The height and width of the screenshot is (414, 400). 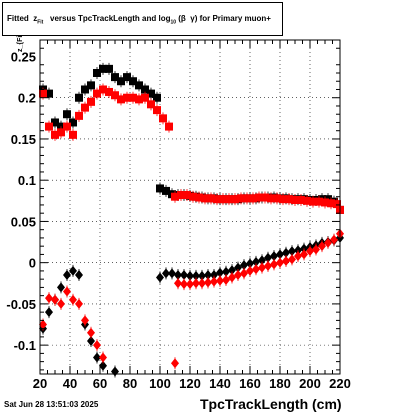 I want to click on title-part-1: Fitted z, so click(x=22, y=18).